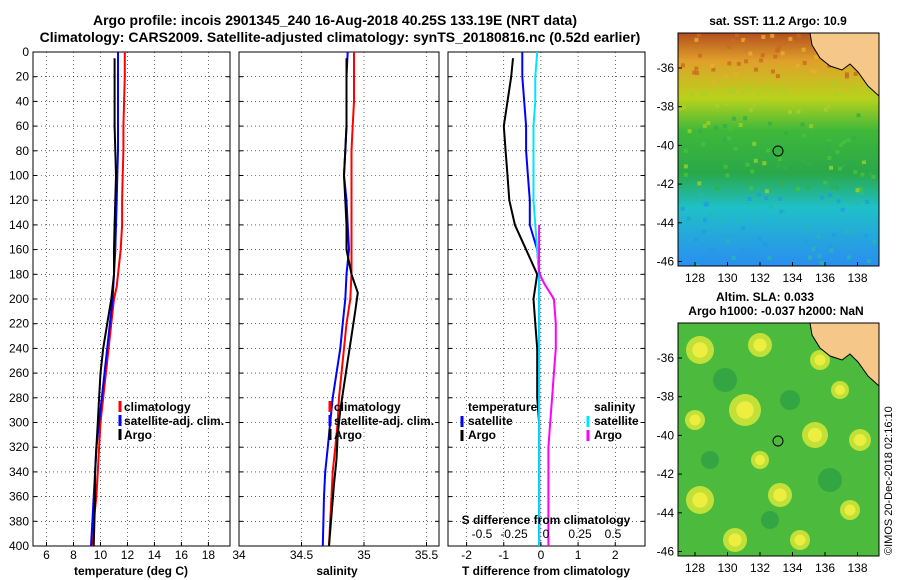 This screenshot has height=580, width=900. Describe the element at coordinates (778, 151) in the screenshot. I see `sst-argo-position-marker` at that location.